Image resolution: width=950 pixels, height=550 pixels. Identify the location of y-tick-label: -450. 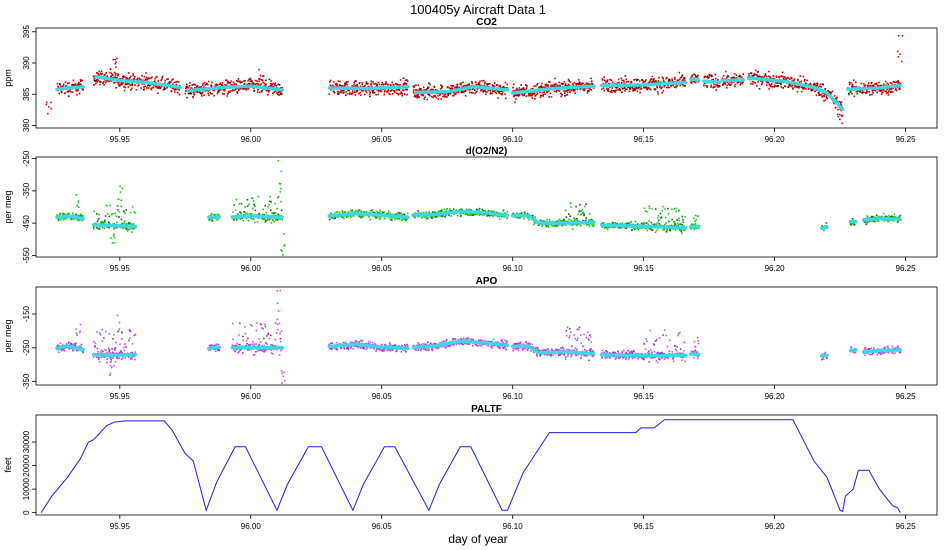
(26, 223).